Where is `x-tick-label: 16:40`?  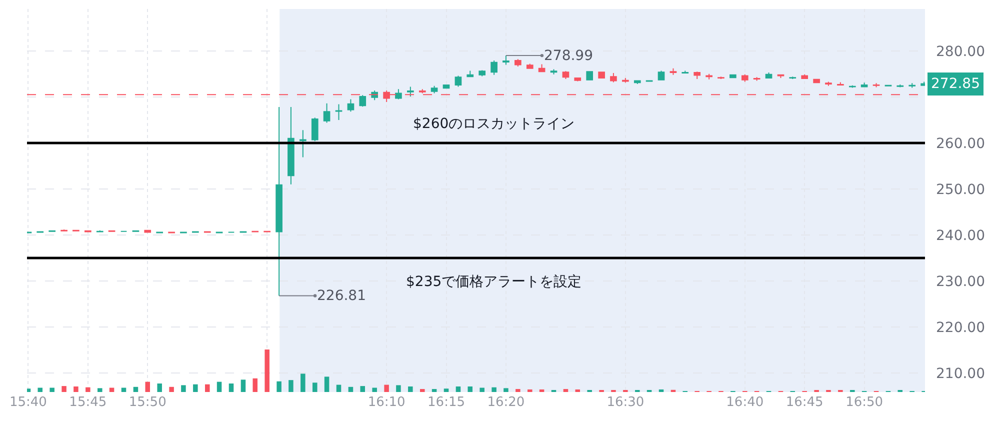
x-tick-label: 16:40 is located at coordinates (745, 402).